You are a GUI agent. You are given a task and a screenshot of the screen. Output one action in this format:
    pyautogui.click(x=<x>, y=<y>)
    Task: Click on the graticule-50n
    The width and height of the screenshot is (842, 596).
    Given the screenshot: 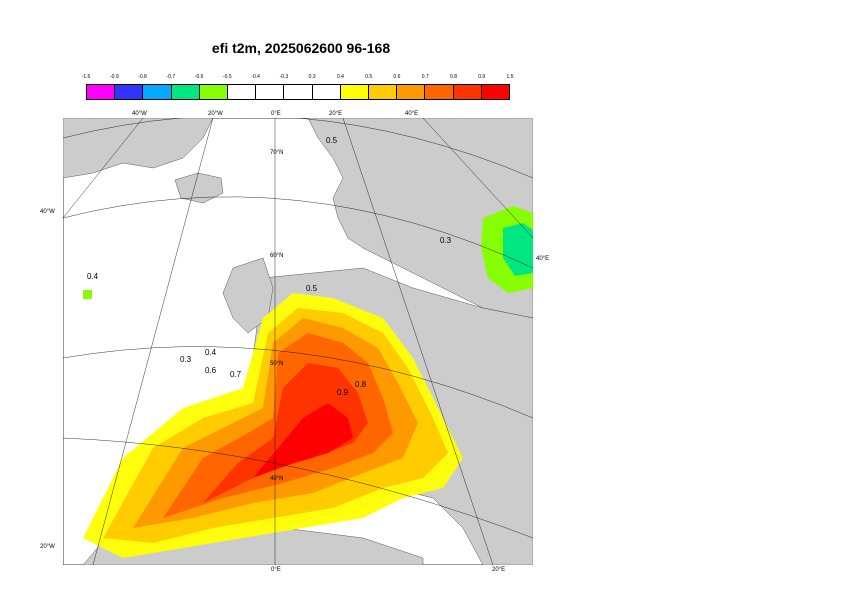 What is the action you would take?
    pyautogui.click(x=298, y=382)
    